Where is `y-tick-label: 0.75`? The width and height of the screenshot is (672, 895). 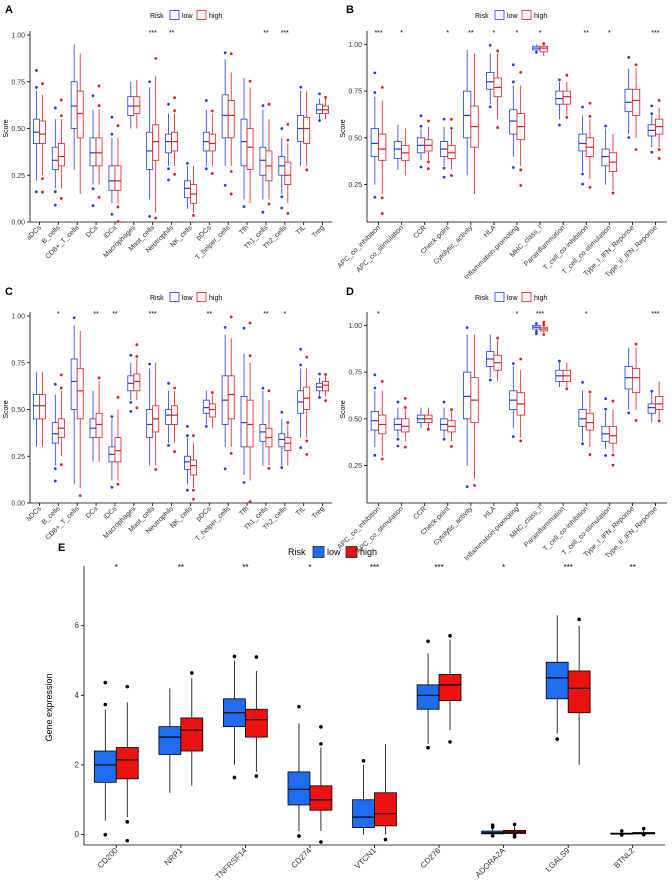
y-tick-label: 0.75 is located at coordinates (355, 373).